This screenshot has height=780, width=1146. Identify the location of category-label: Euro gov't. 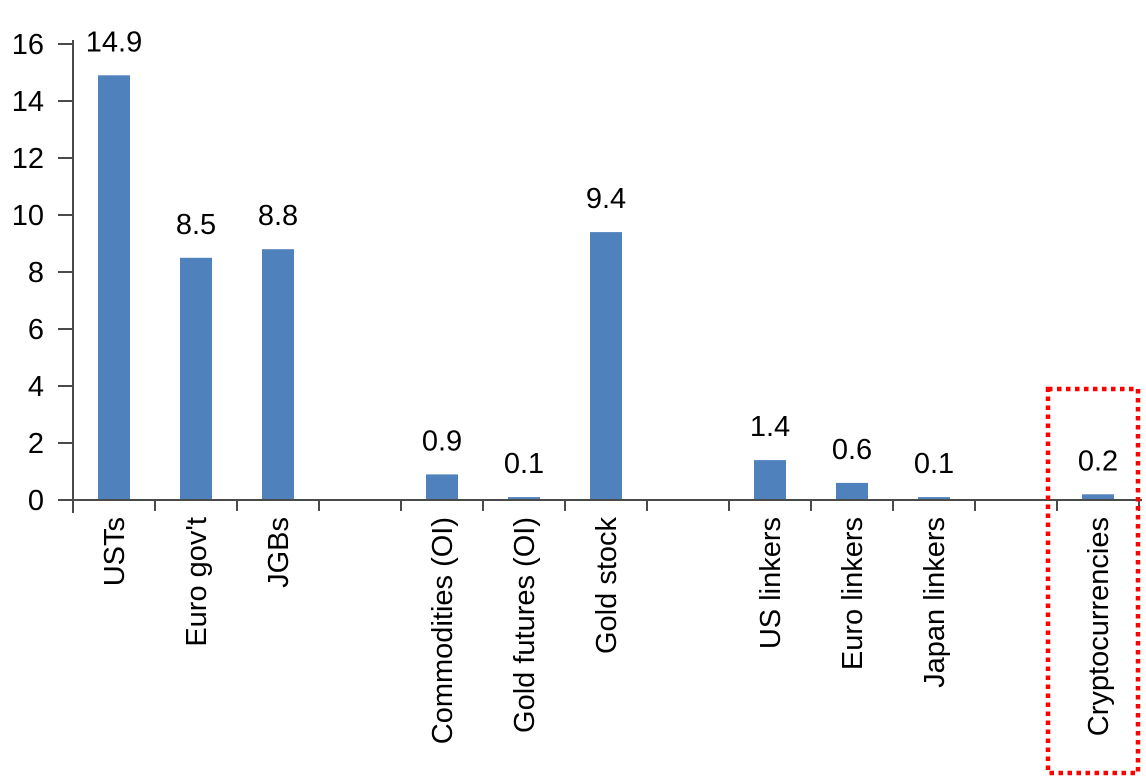
(197, 582).